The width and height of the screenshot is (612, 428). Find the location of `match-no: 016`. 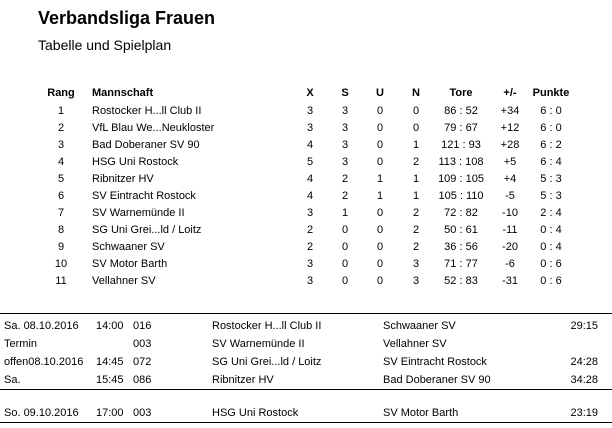

match-no: 016 is located at coordinates (142, 326).